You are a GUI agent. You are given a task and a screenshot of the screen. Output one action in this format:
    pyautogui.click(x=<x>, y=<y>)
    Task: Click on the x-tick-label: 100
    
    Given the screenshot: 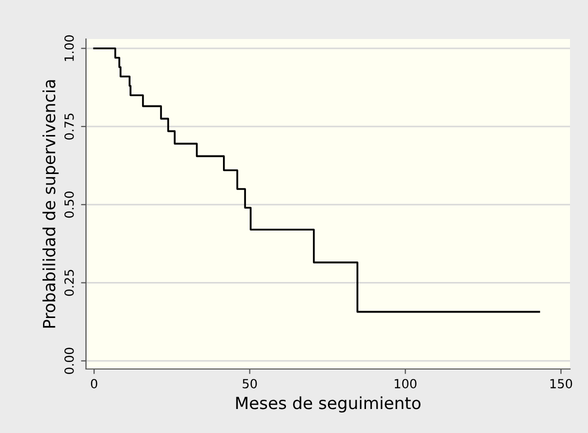 What is the action you would take?
    pyautogui.click(x=405, y=383)
    